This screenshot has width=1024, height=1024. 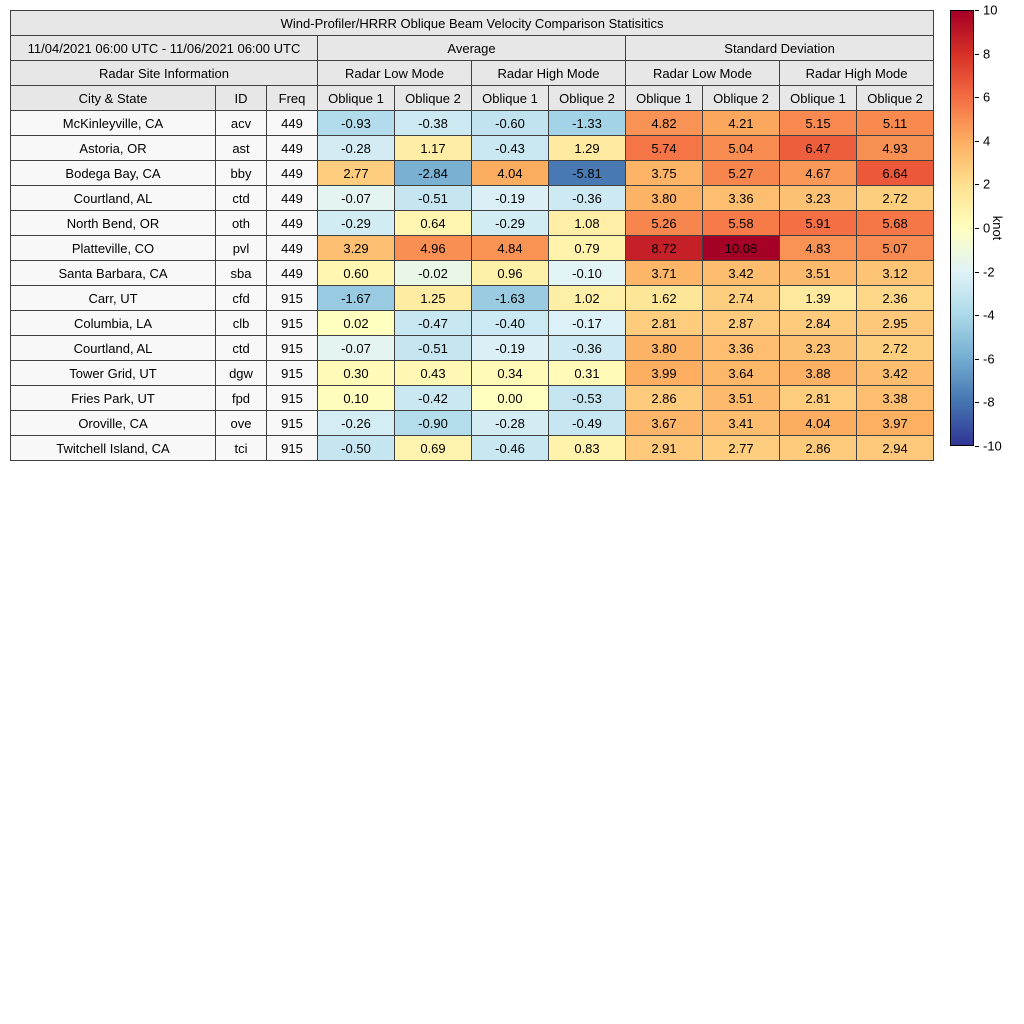 What do you see at coordinates (990, 10) in the screenshot?
I see `colorbar-tick-label: 10` at bounding box center [990, 10].